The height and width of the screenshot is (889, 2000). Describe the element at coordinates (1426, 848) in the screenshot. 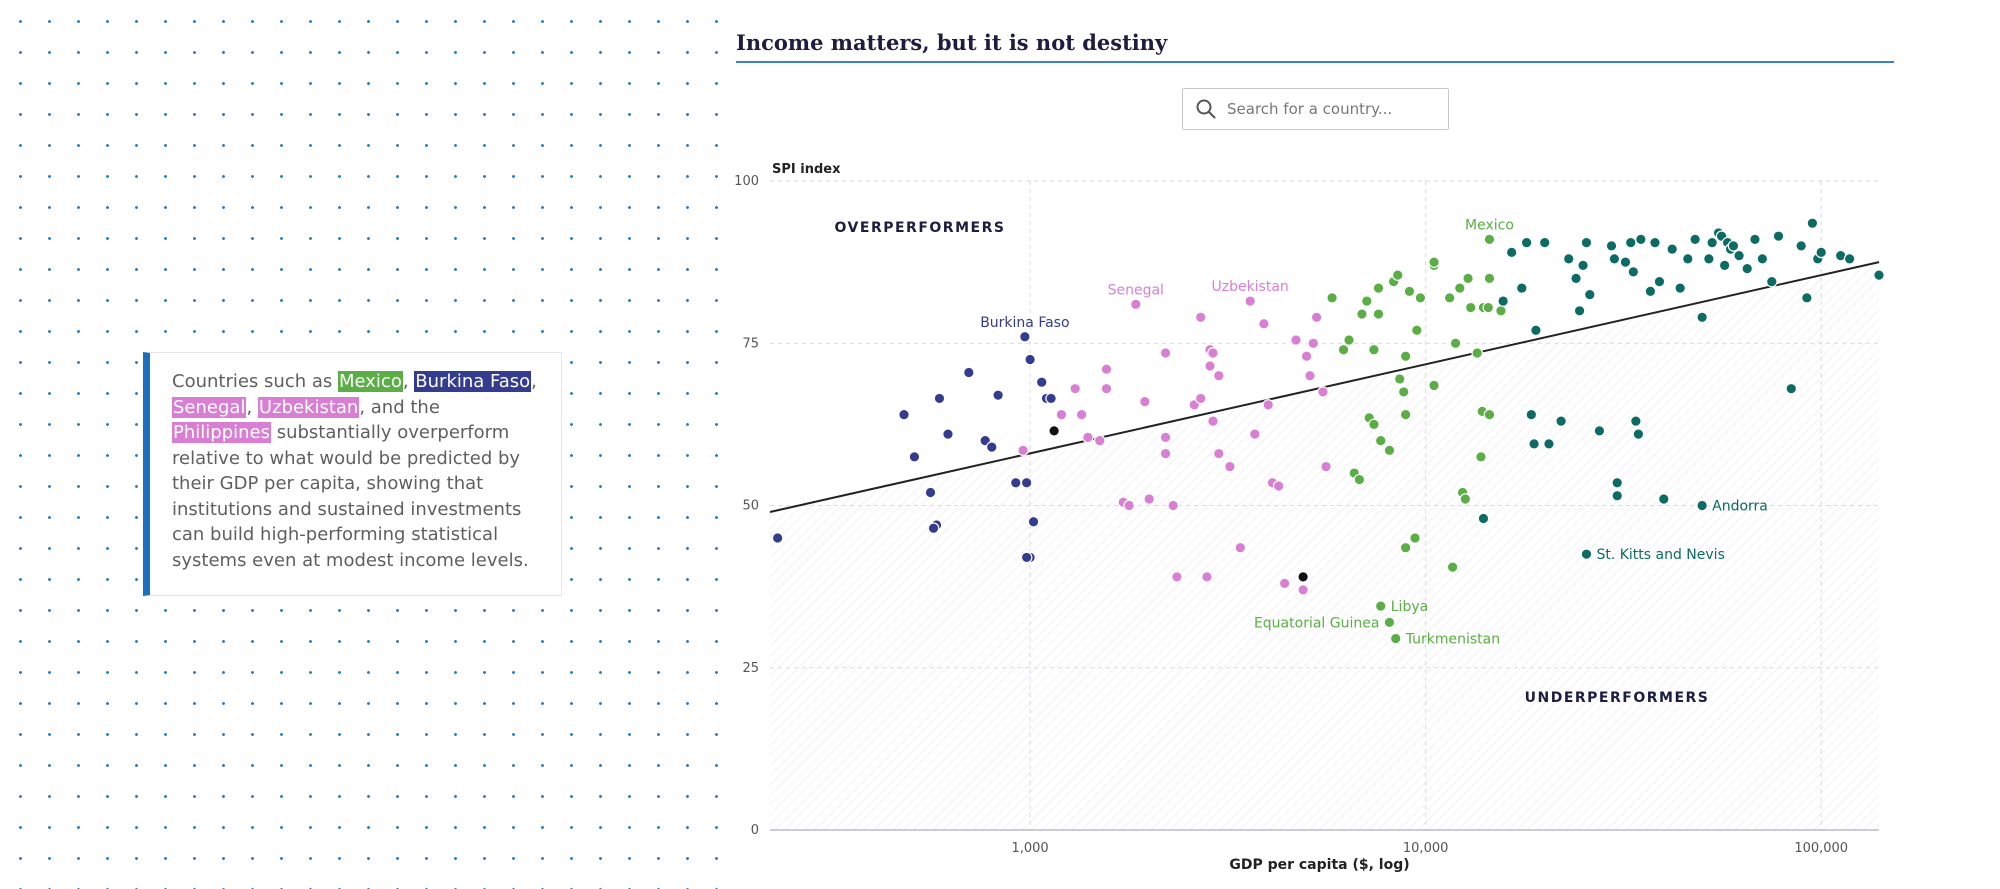

I see `x-tick-label: 10,000` at that location.